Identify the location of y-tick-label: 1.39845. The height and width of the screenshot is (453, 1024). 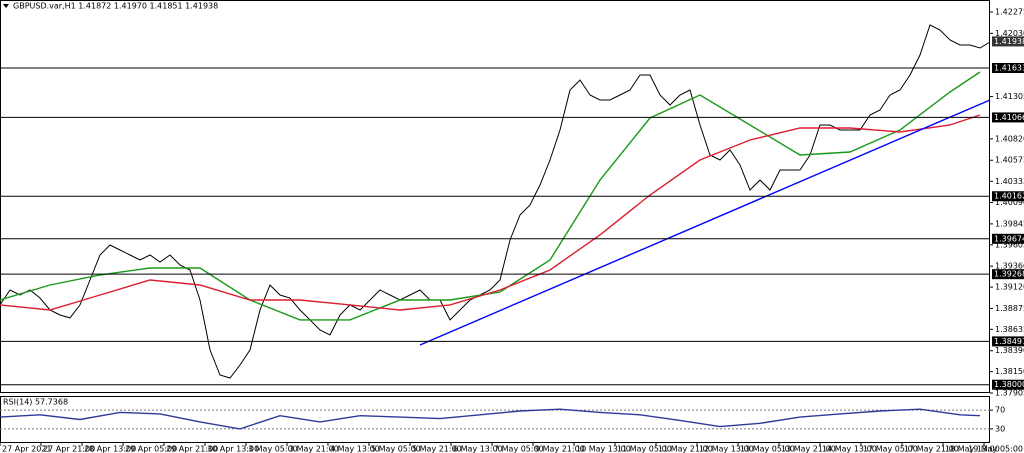
(1009, 223).